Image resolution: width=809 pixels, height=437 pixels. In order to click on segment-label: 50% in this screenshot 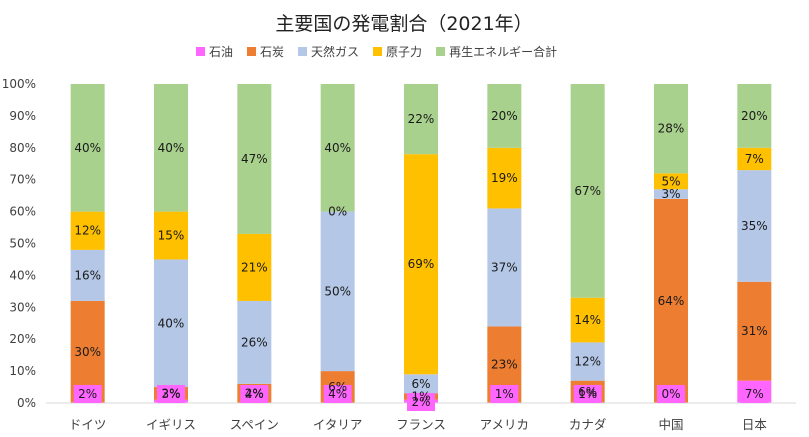, I will do `click(337, 291)`.